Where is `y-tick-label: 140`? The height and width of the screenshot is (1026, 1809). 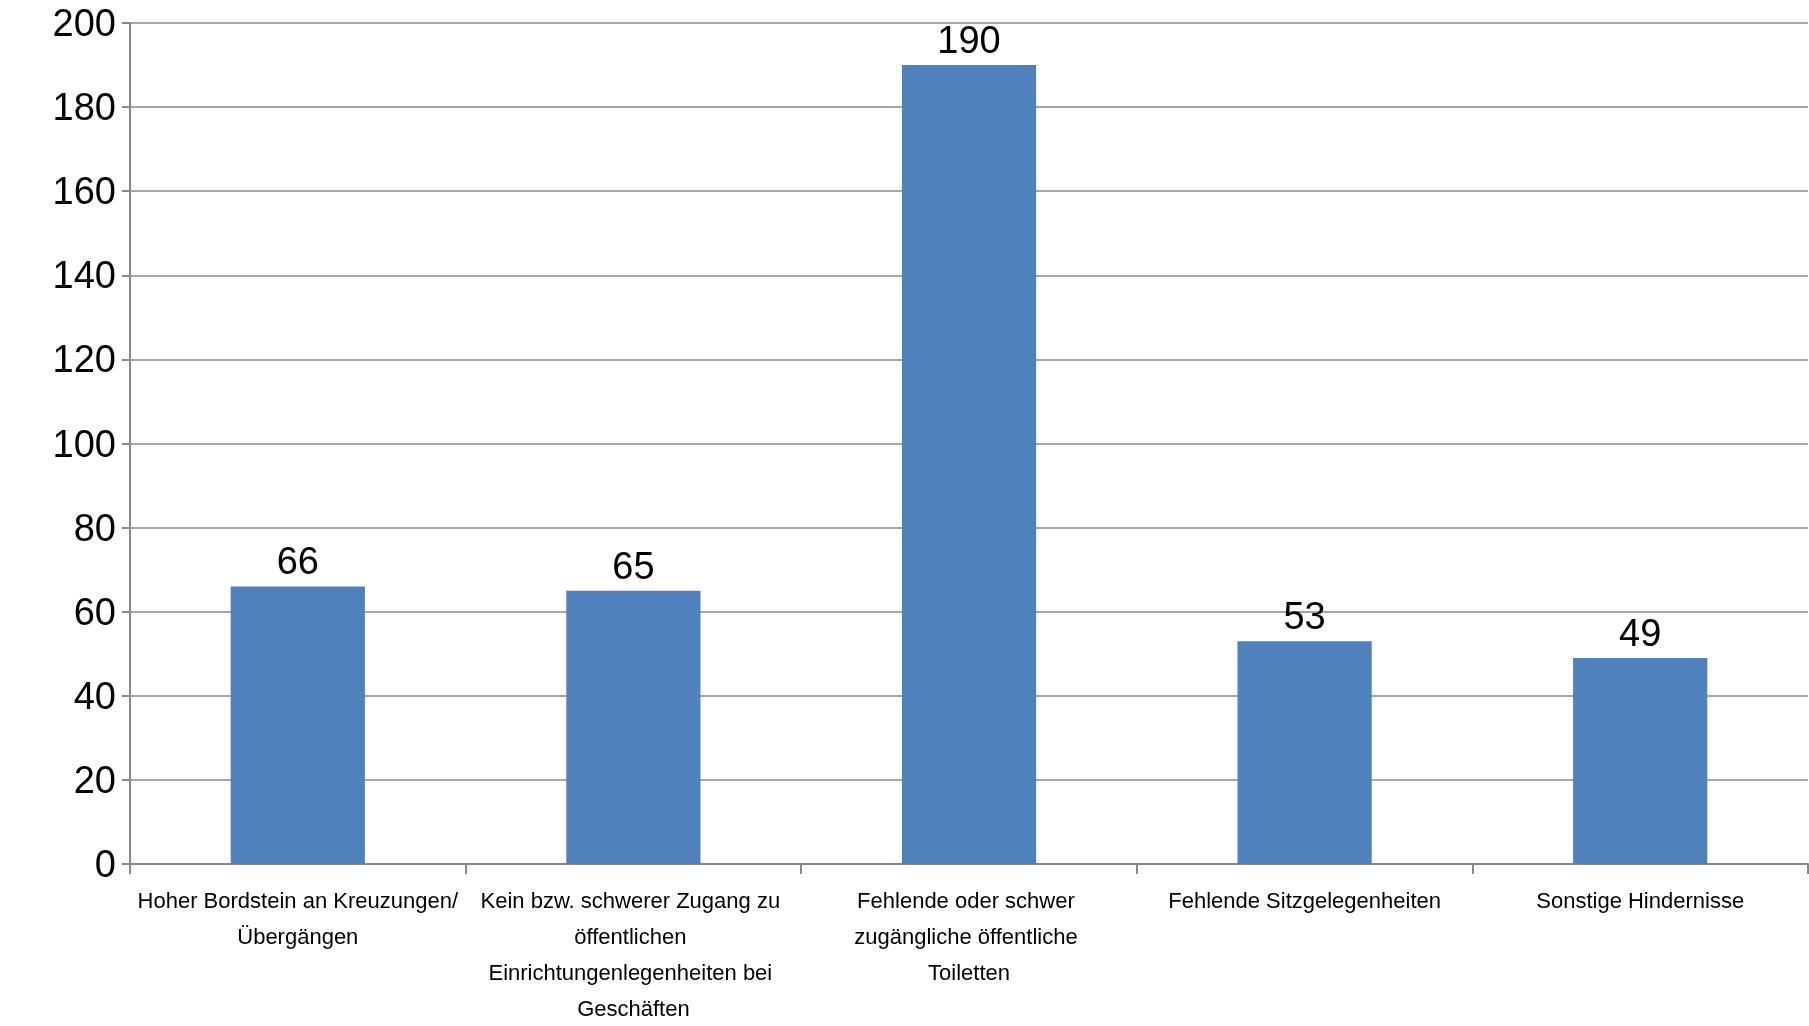 y-tick-label: 140 is located at coordinates (84, 275).